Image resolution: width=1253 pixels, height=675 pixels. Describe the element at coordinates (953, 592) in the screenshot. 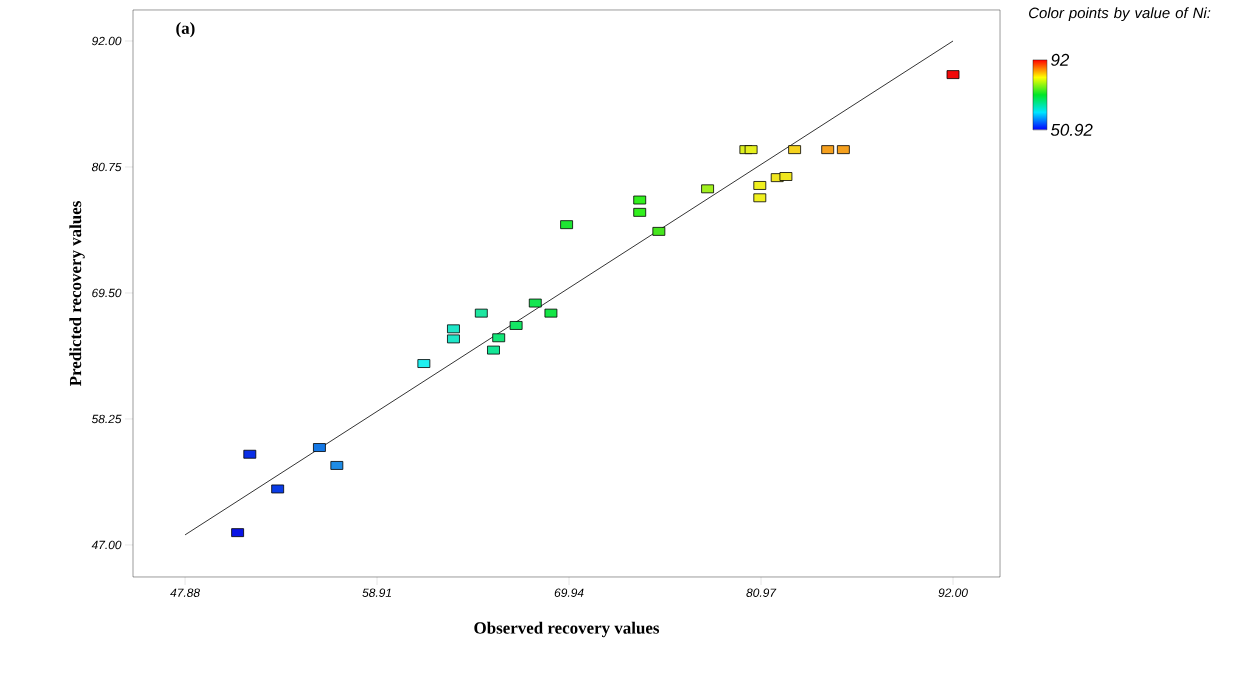

I see `x-tick-label: 92.00` at that location.